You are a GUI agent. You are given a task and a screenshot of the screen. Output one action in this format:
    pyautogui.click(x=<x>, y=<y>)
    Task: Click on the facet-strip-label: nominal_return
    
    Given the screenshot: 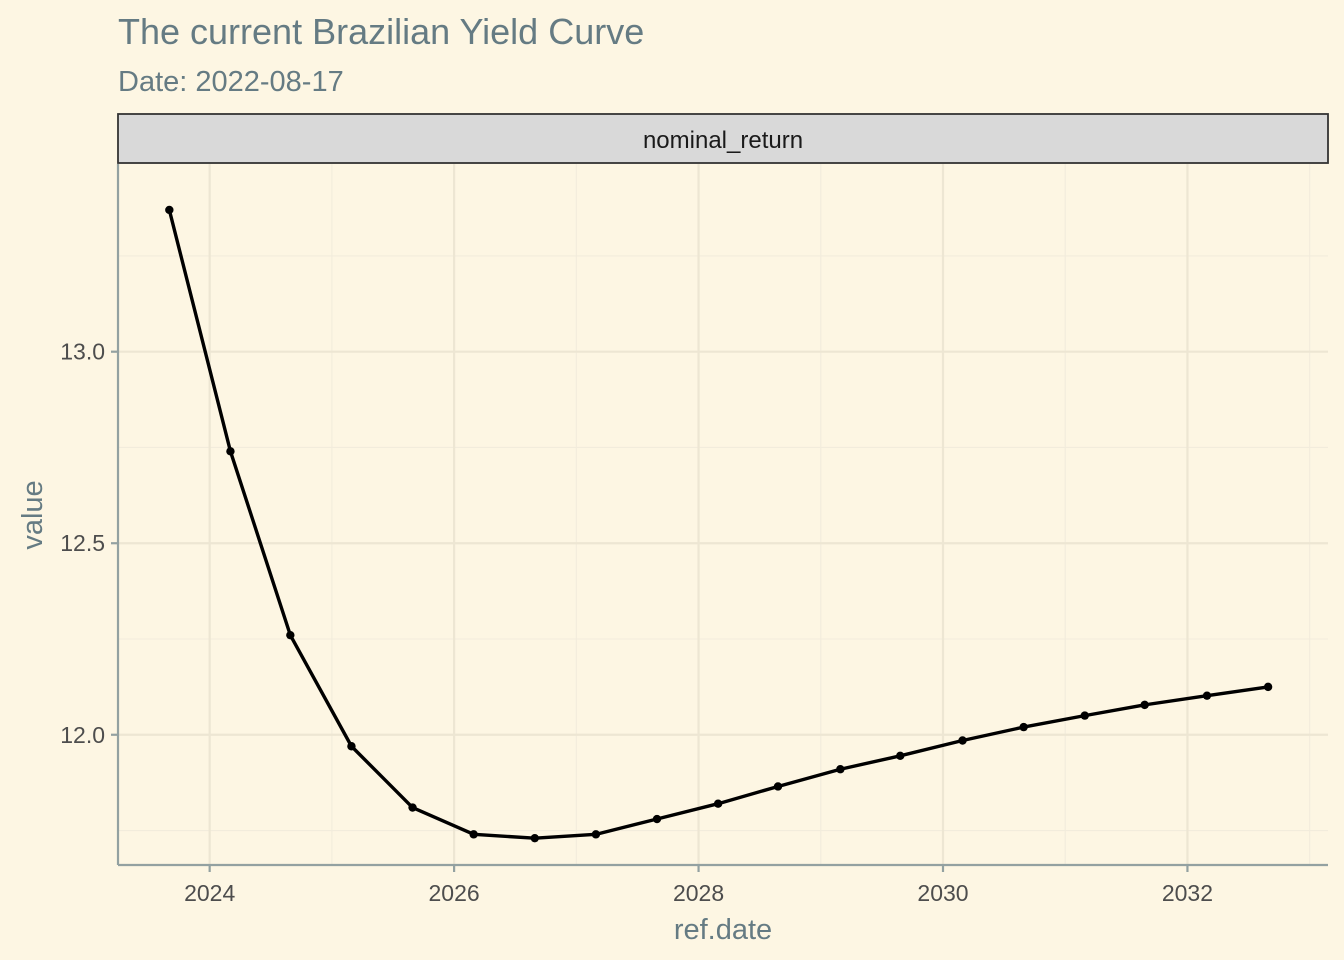 What is the action you would take?
    pyautogui.click(x=723, y=140)
    